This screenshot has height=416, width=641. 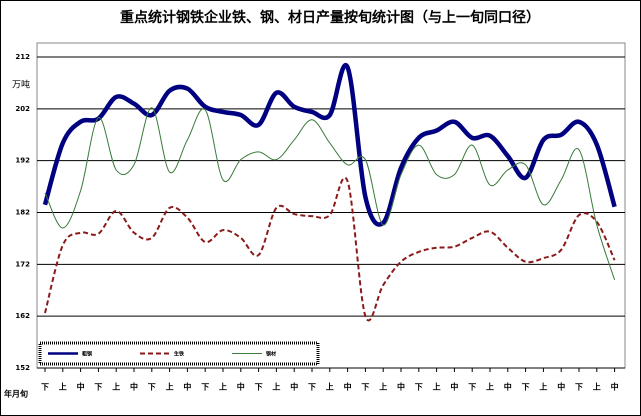 What do you see at coordinates (21, 85) in the screenshot?
I see `y-axis-label: 万吨` at bounding box center [21, 85].